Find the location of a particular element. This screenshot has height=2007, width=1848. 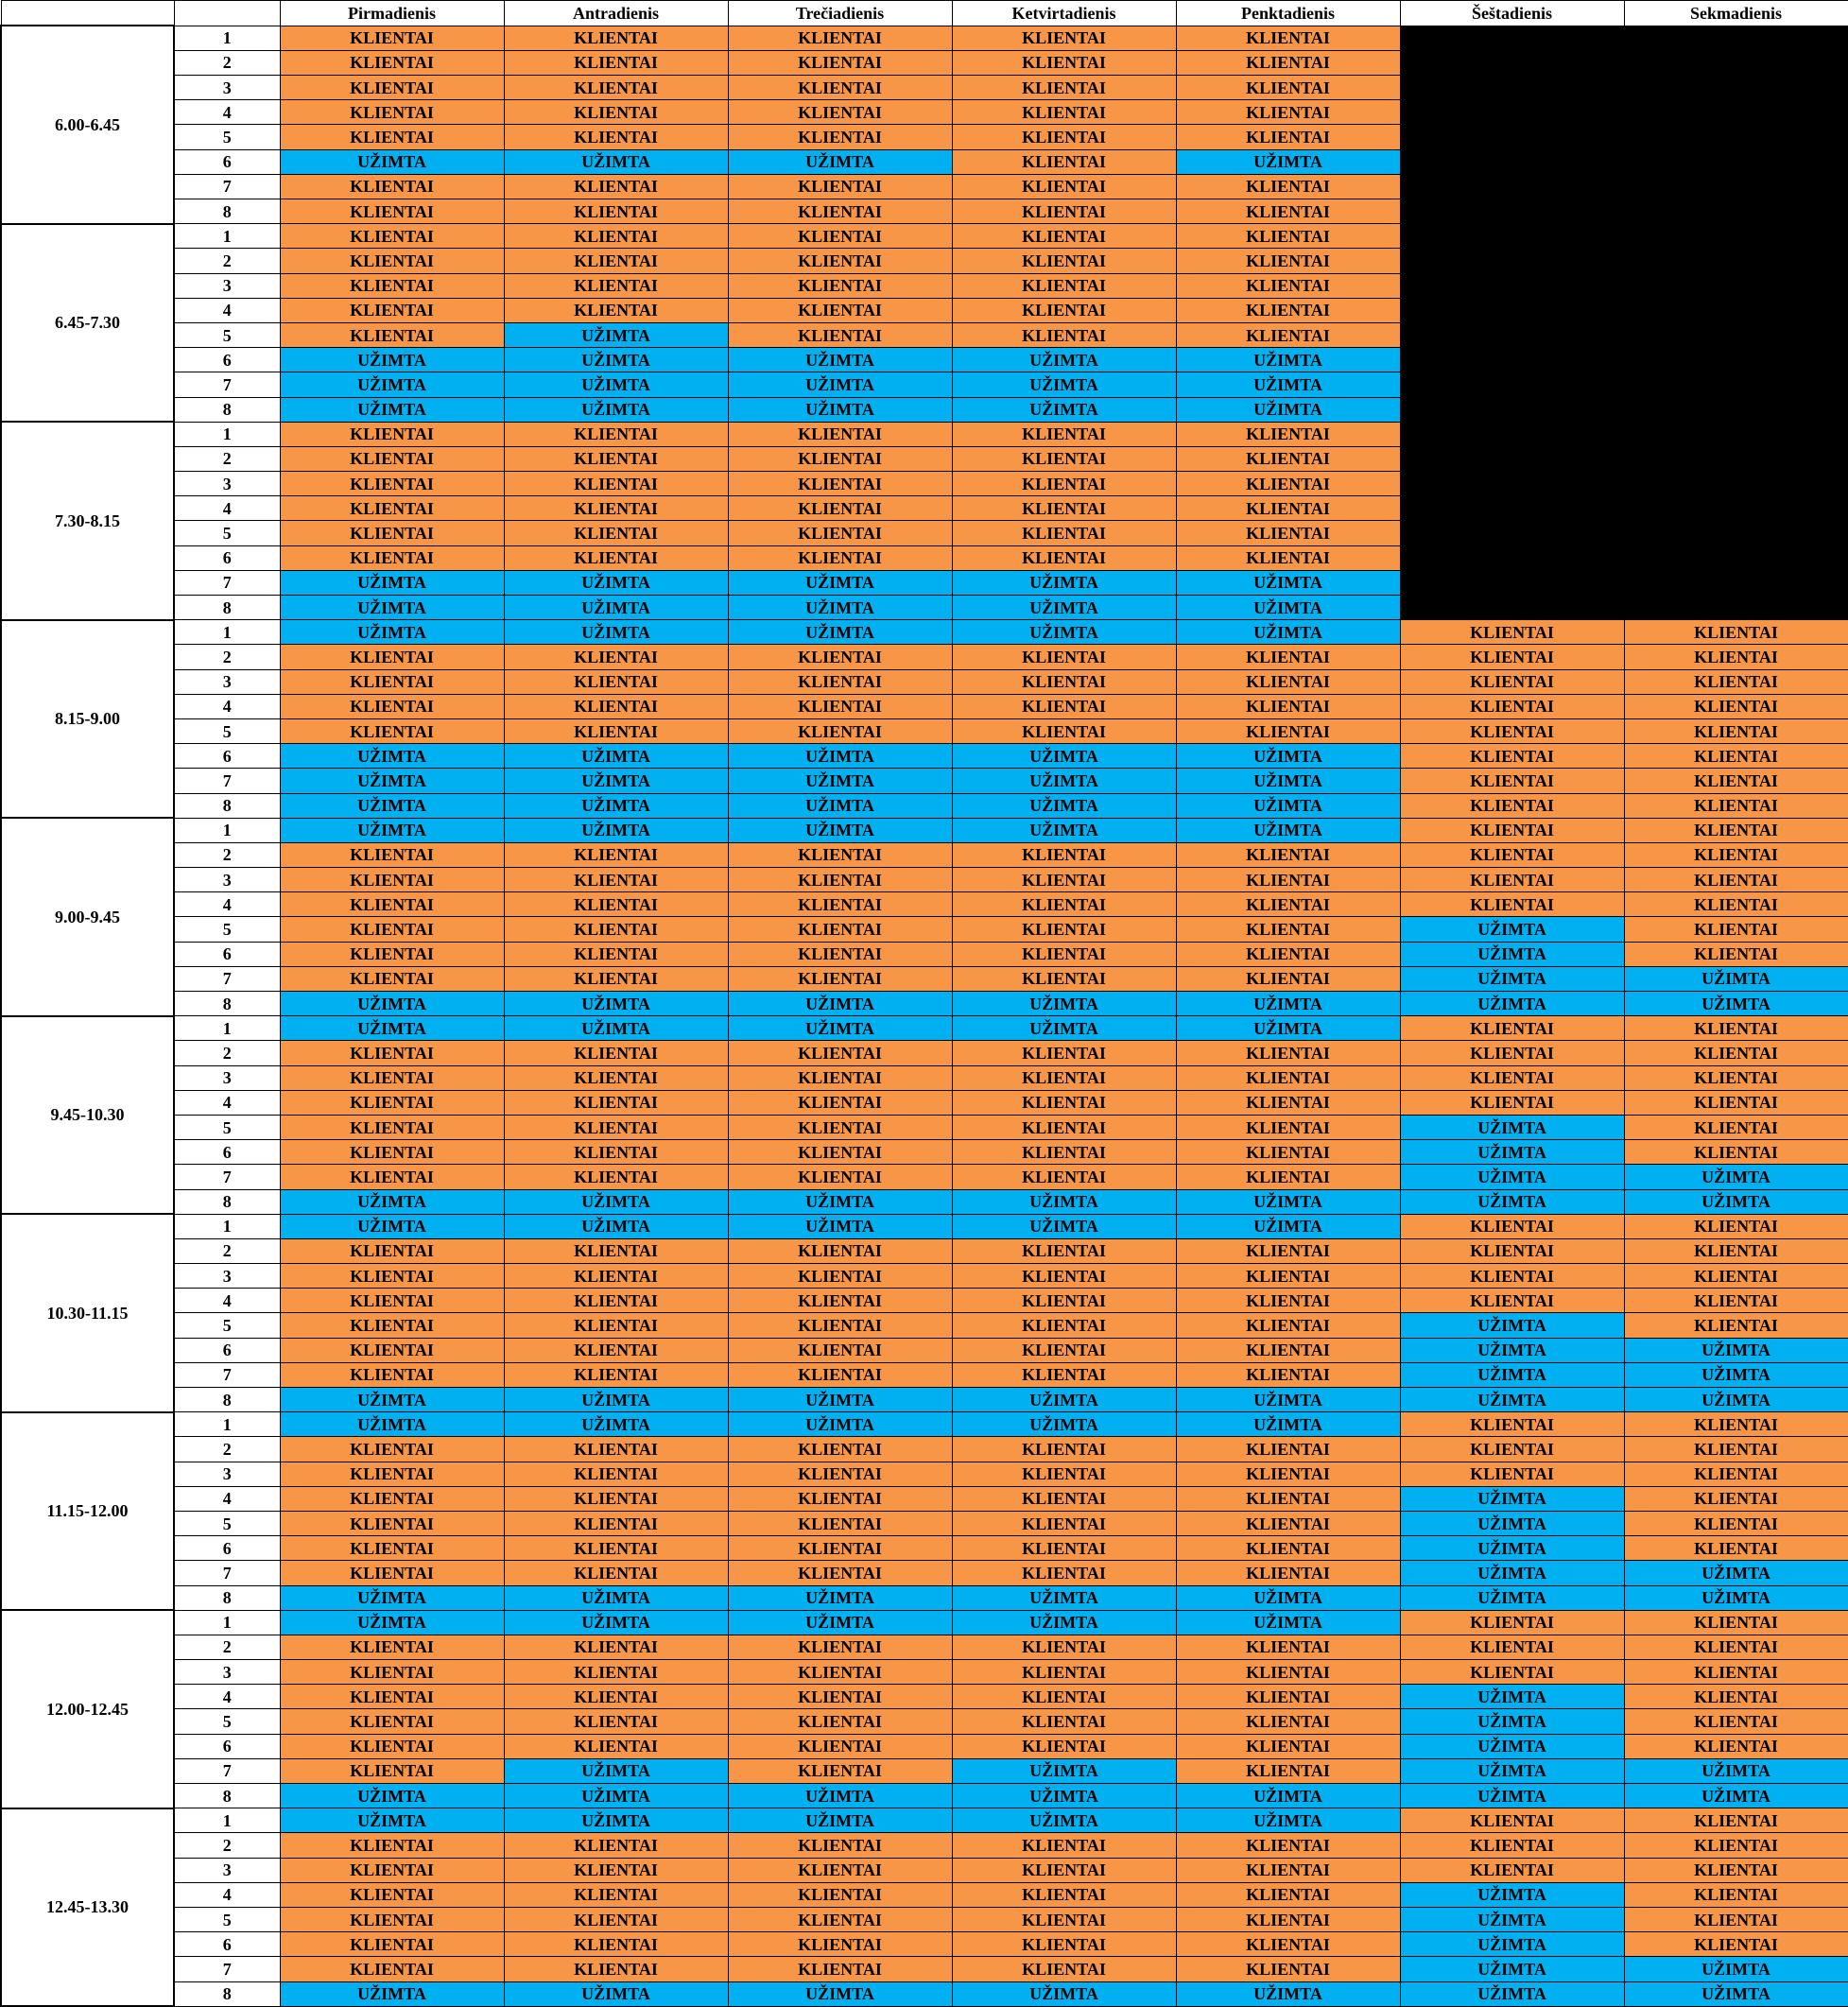

lane-number: 2 is located at coordinates (227, 657).